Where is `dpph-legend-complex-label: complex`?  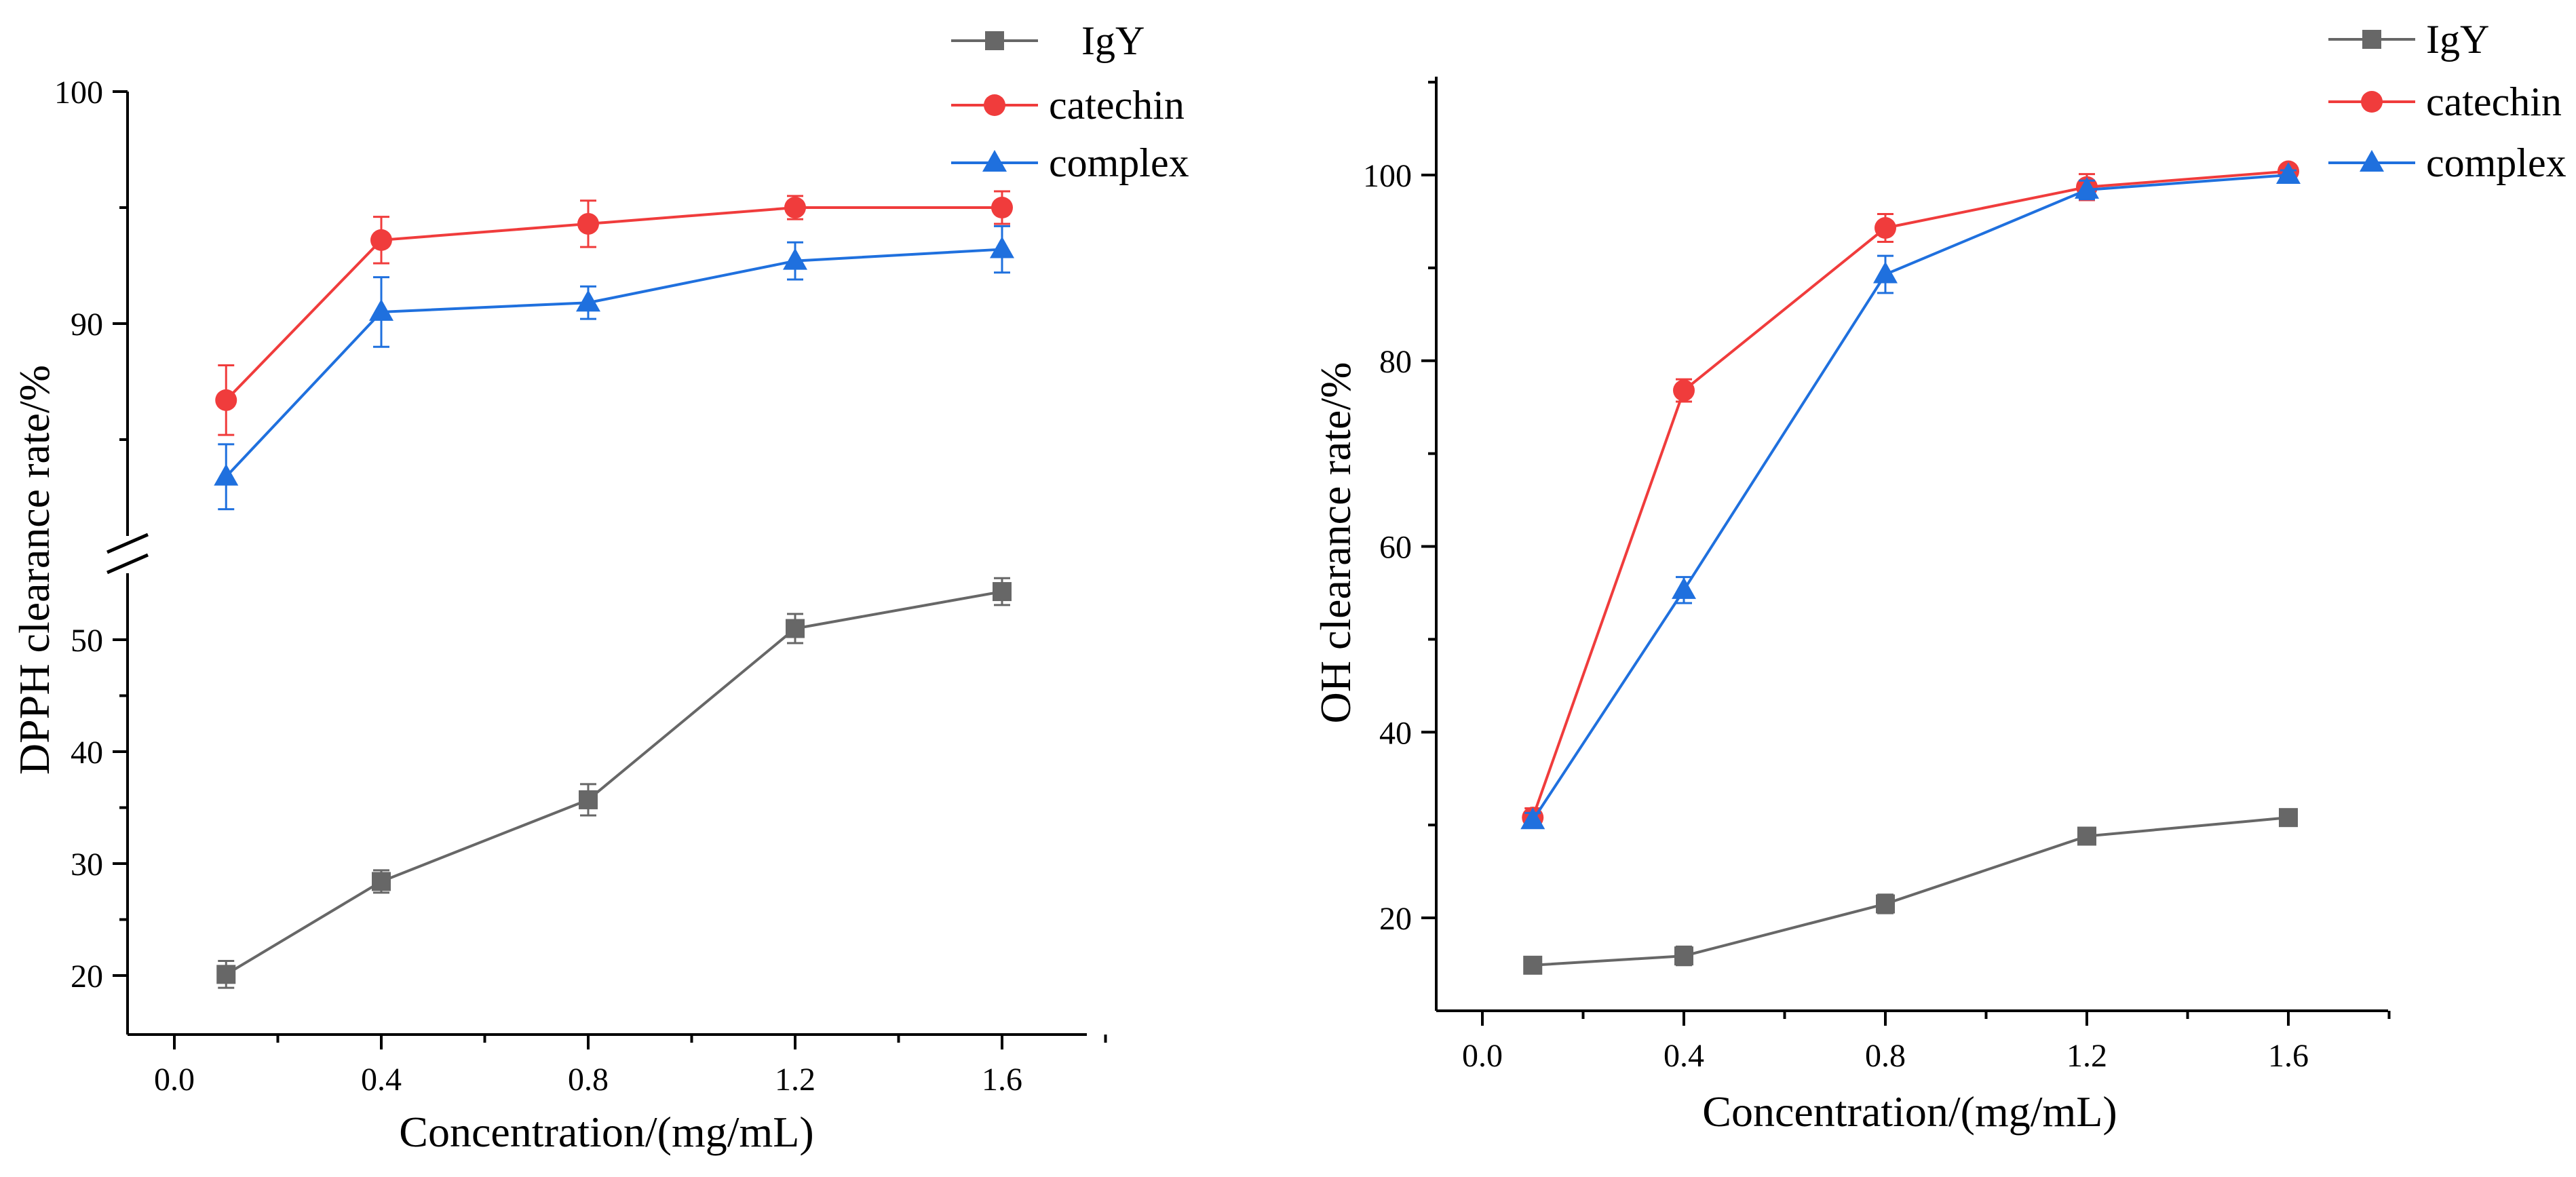
dpph-legend-complex-label: complex is located at coordinates (1119, 163).